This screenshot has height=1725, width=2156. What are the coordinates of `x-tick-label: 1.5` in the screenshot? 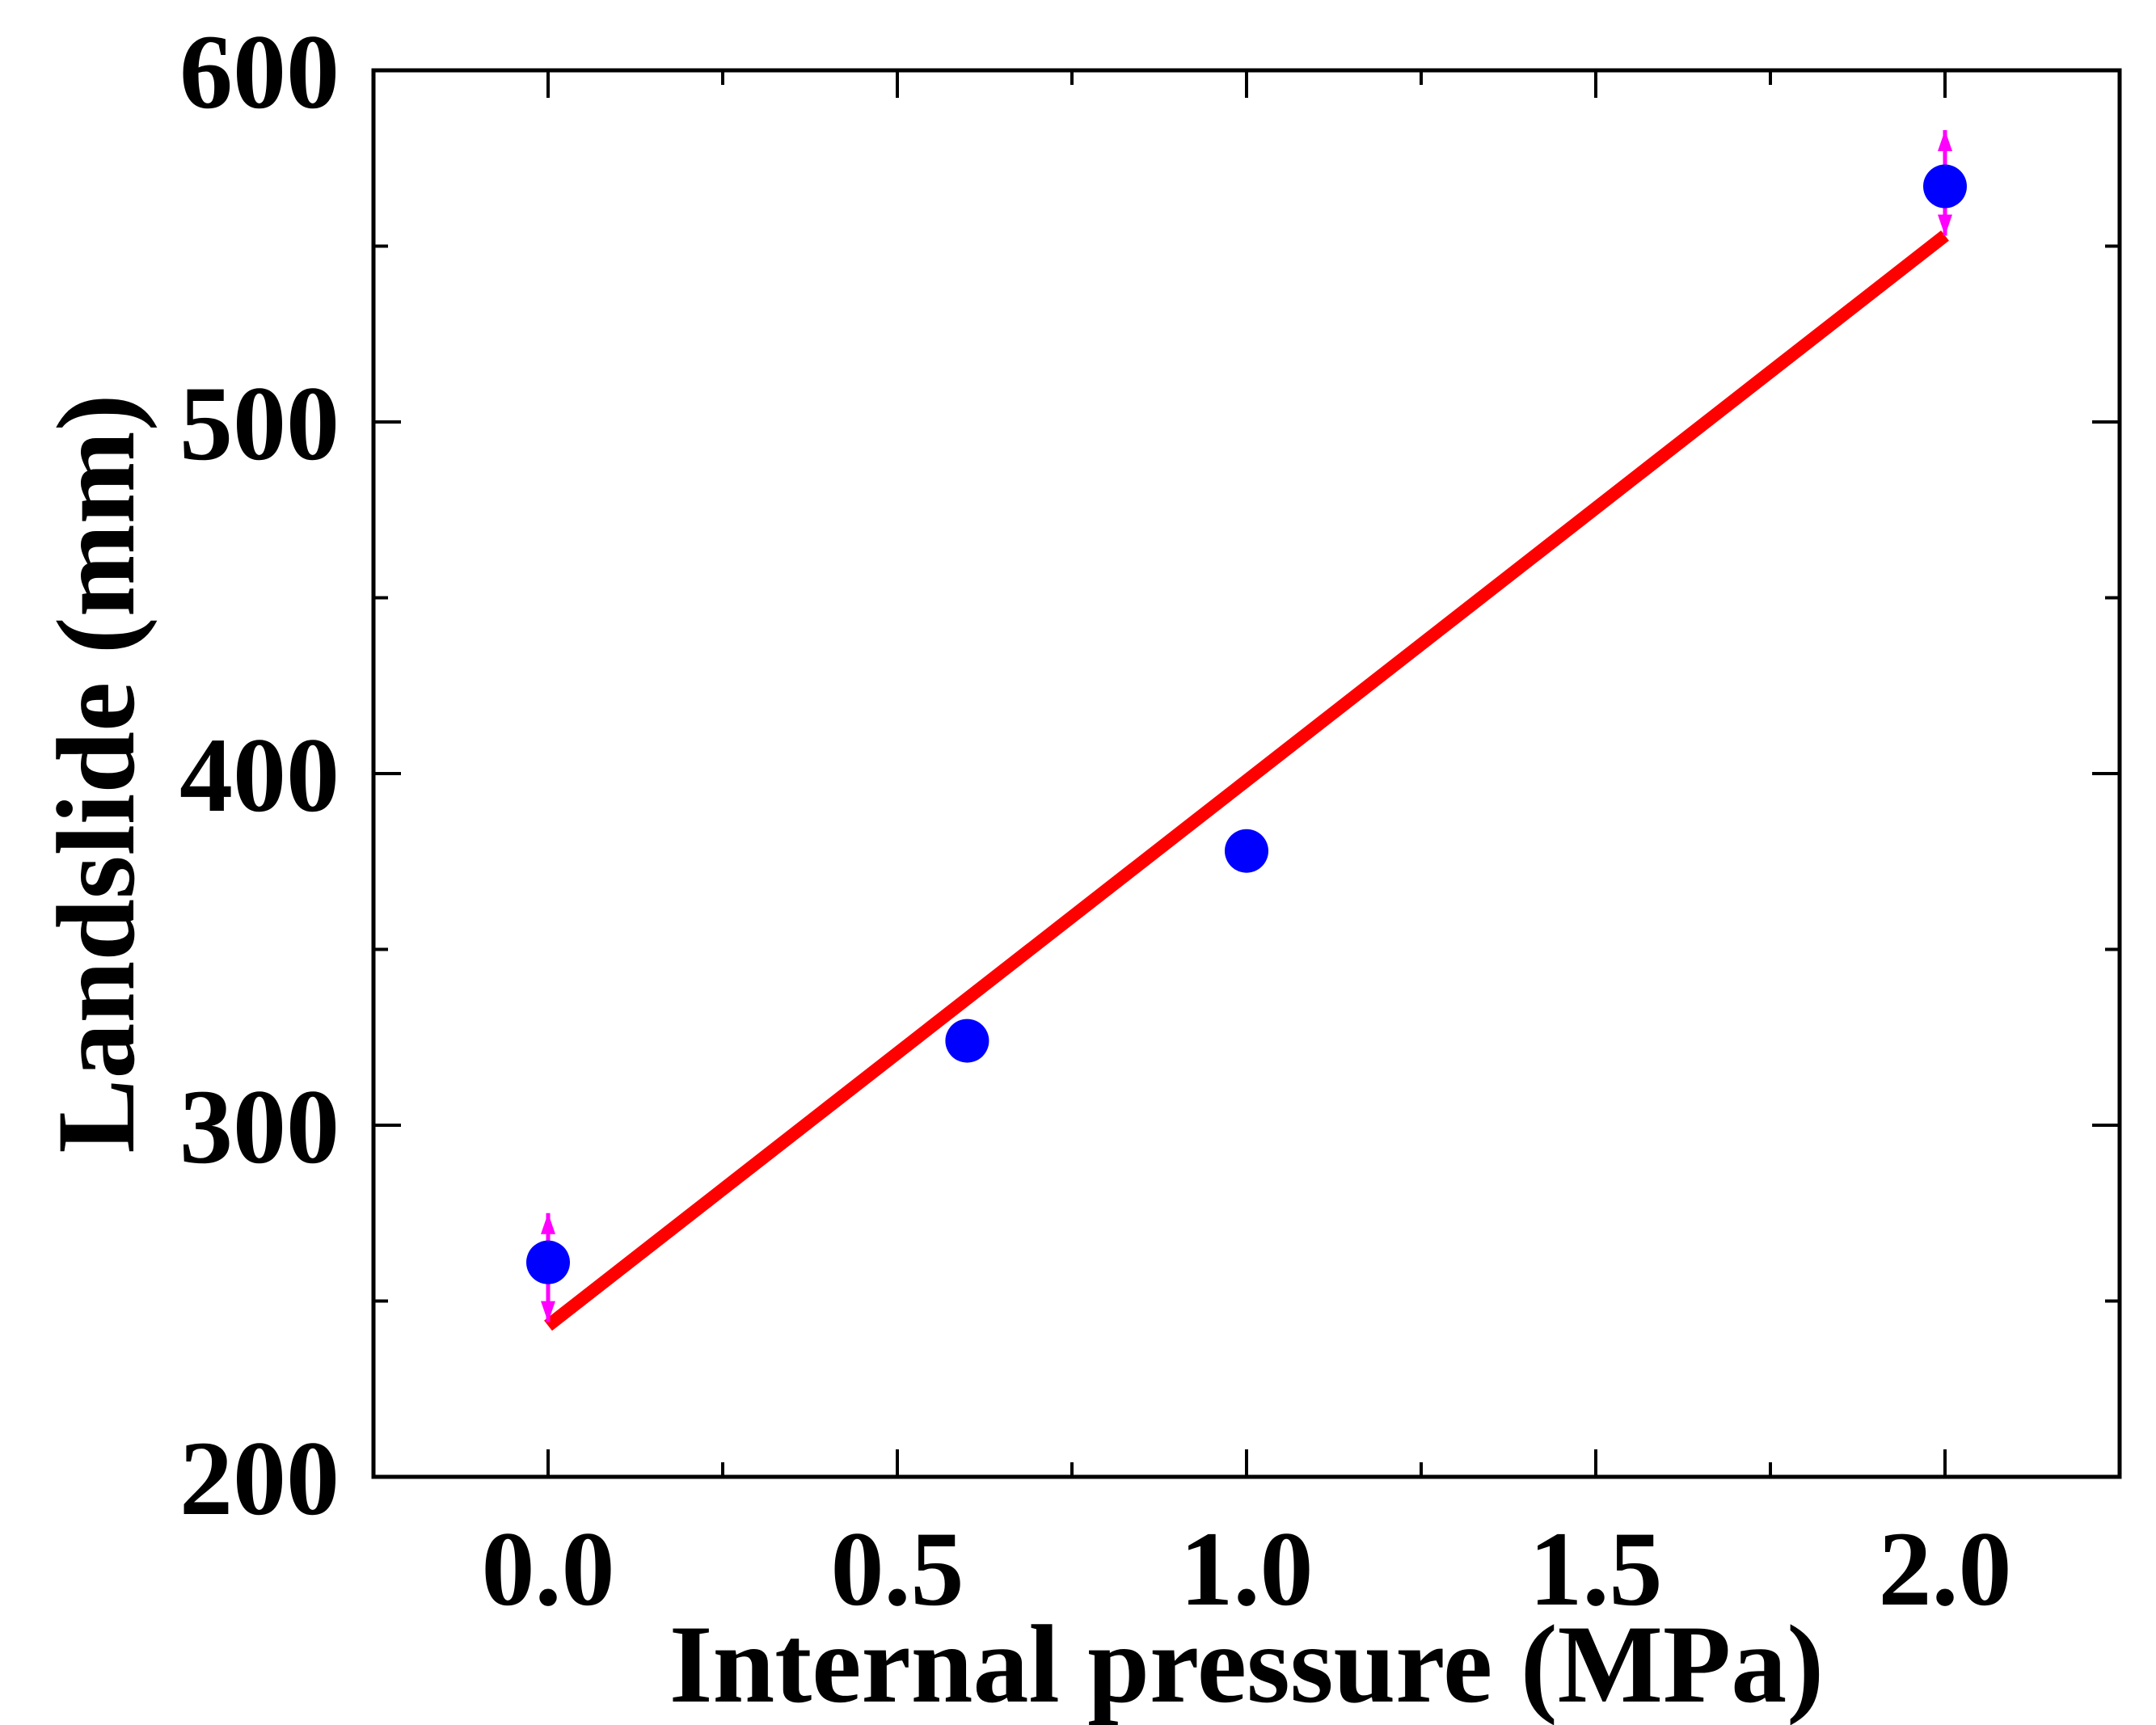 It's located at (1596, 1568).